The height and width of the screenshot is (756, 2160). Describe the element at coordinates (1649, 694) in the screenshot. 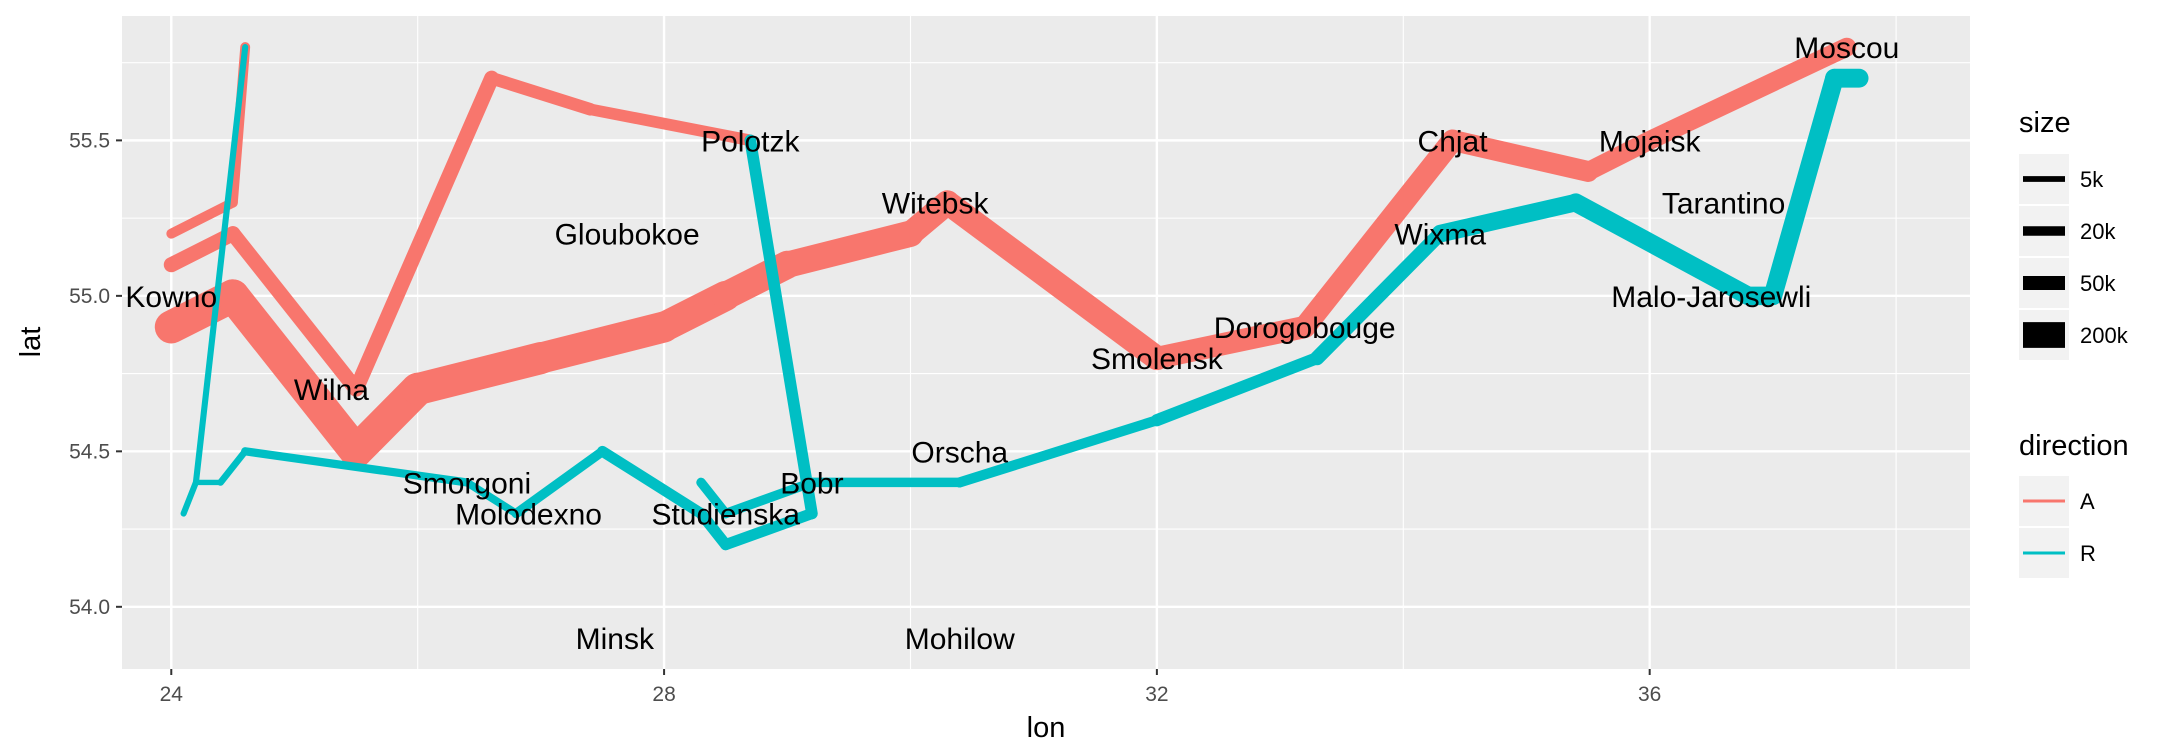

I see `x-tick-label: 36` at that location.